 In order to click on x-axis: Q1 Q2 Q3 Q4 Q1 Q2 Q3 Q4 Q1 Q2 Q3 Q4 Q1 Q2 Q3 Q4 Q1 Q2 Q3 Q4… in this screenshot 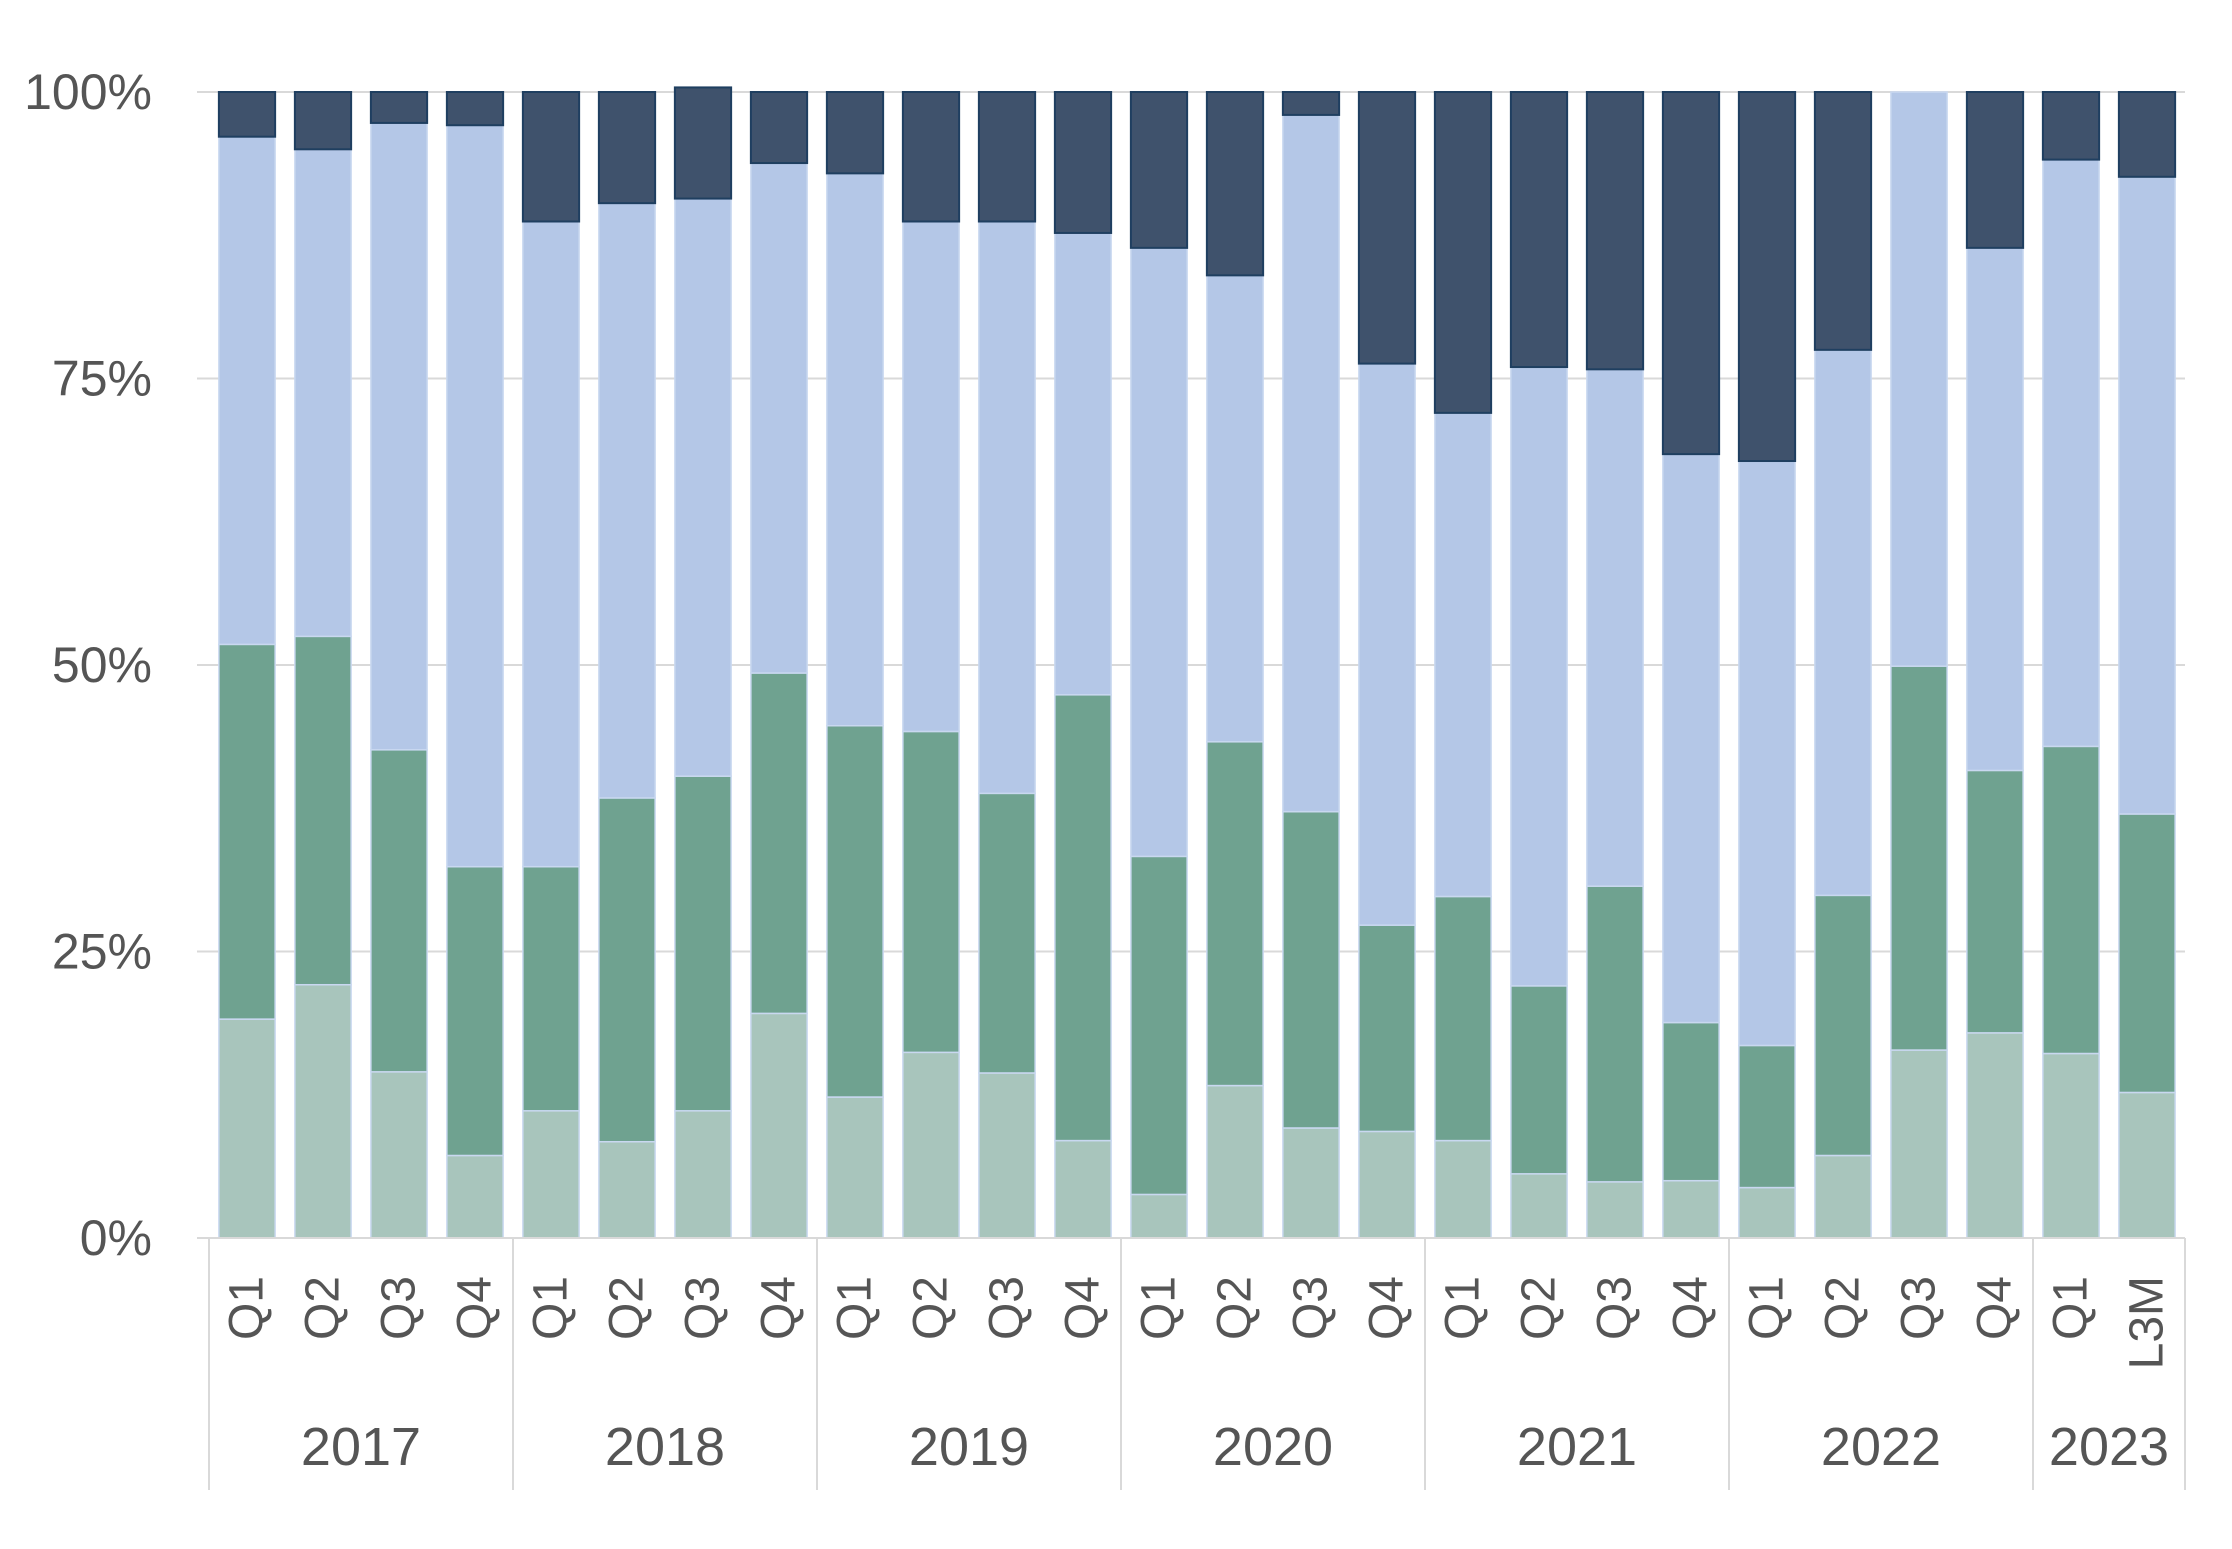, I will do `click(1197, 1363)`.